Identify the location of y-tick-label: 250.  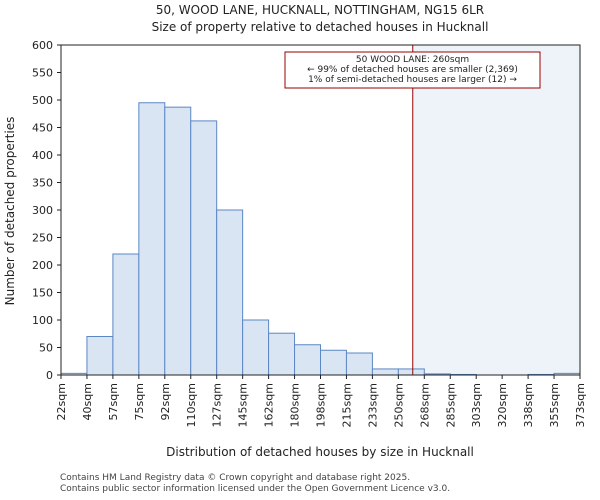
(42, 238).